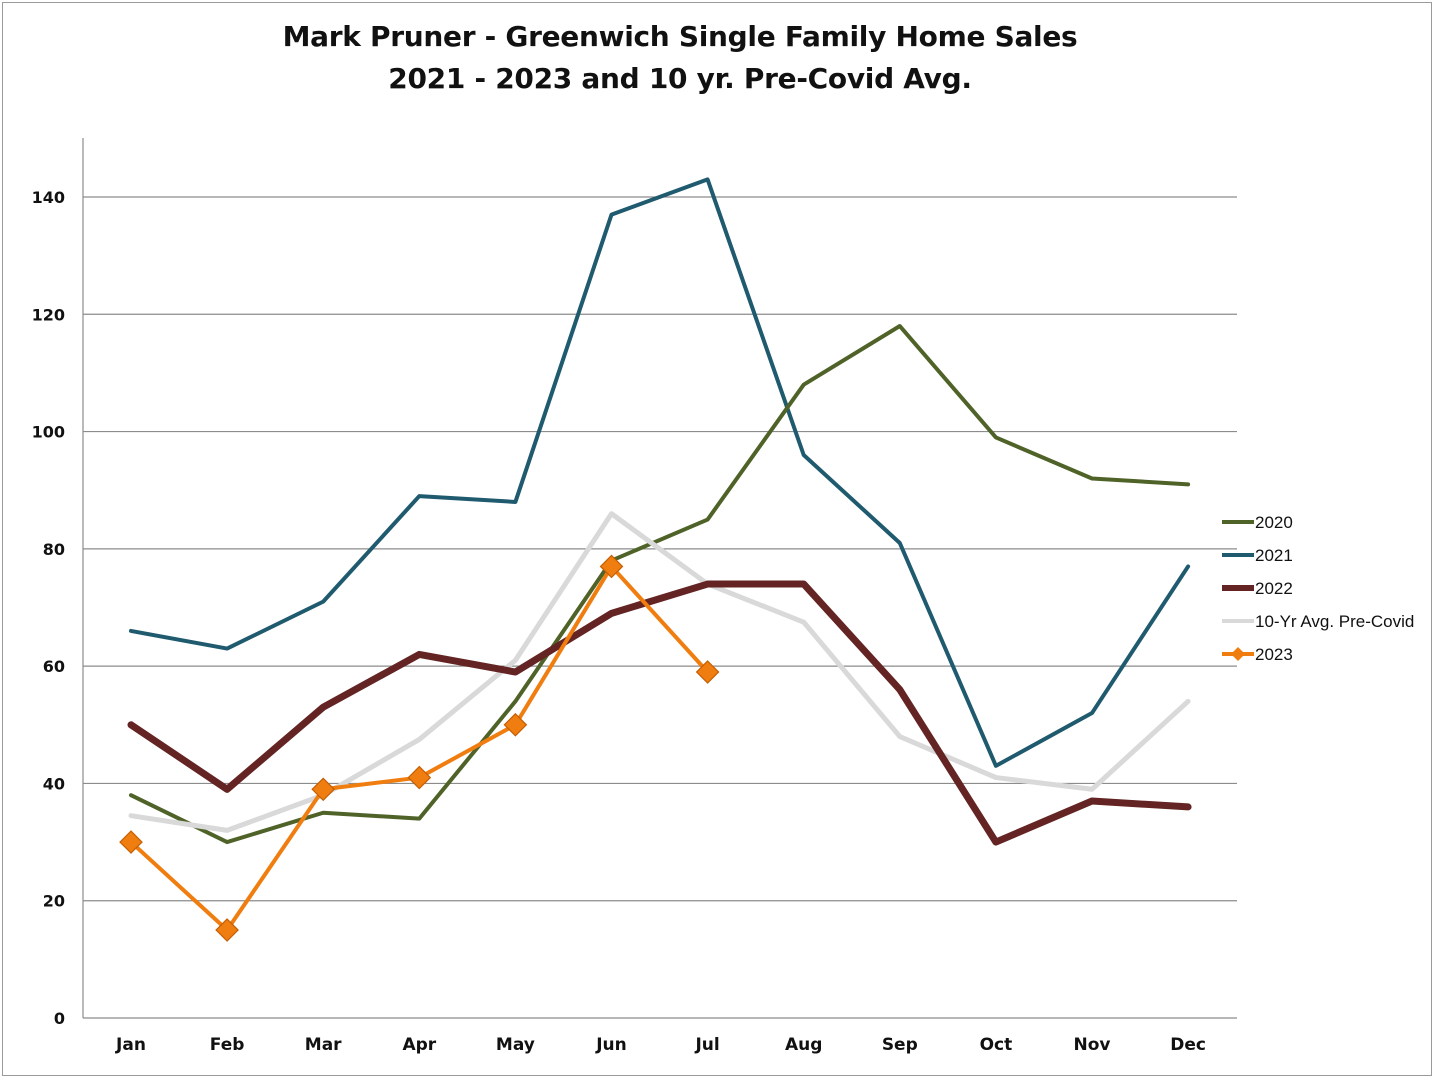 Image resolution: width=1436 pixels, height=1080 pixels. What do you see at coordinates (515, 724) in the screenshot?
I see `point-2023-may` at bounding box center [515, 724].